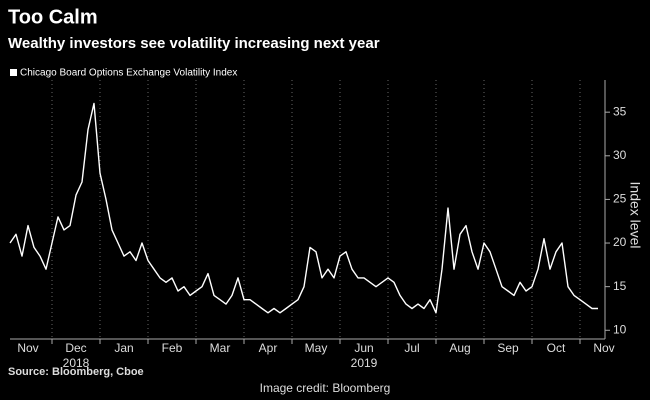 This screenshot has height=400, width=650. Describe the element at coordinates (172, 348) in the screenshot. I see `x-tick-label: Feb` at that location.